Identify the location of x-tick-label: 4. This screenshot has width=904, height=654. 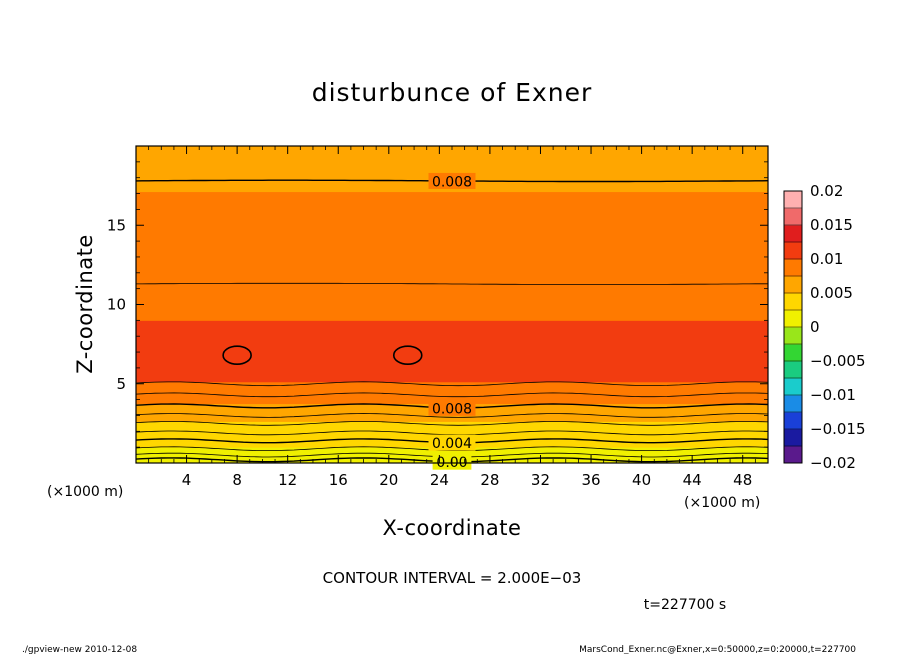
(187, 480).